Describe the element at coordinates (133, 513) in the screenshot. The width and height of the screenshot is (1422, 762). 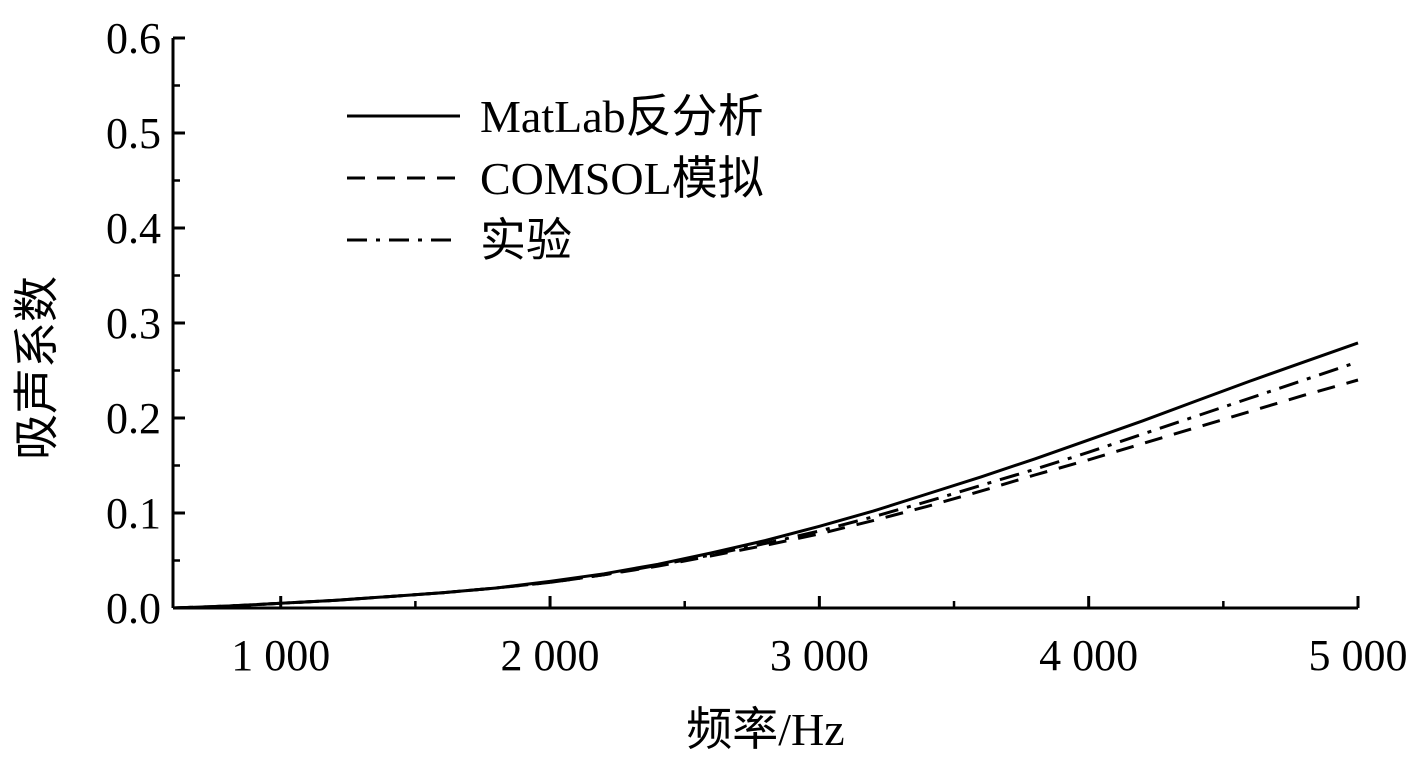
I see `y-tick-label: 0.1` at that location.